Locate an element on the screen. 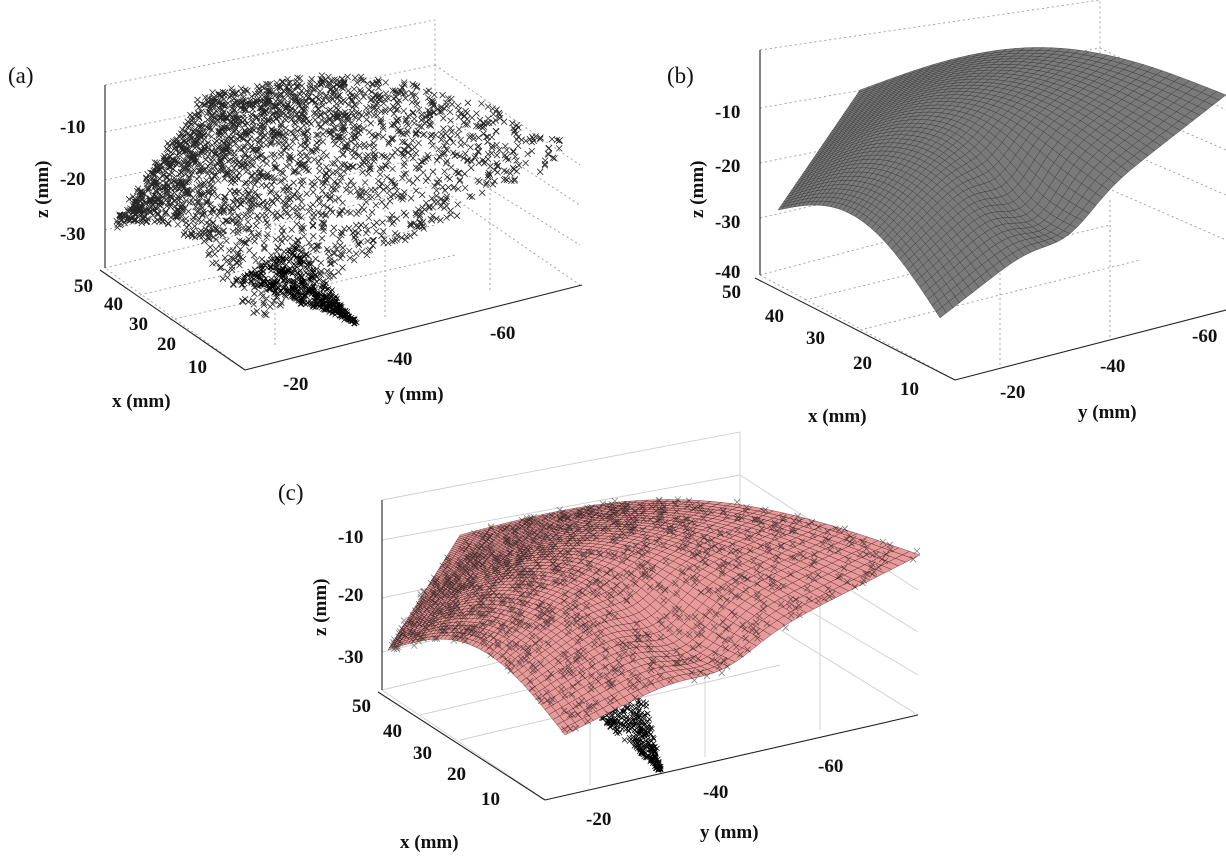 The height and width of the screenshot is (858, 1226). c-z-tick: -10 is located at coordinates (350, 537).